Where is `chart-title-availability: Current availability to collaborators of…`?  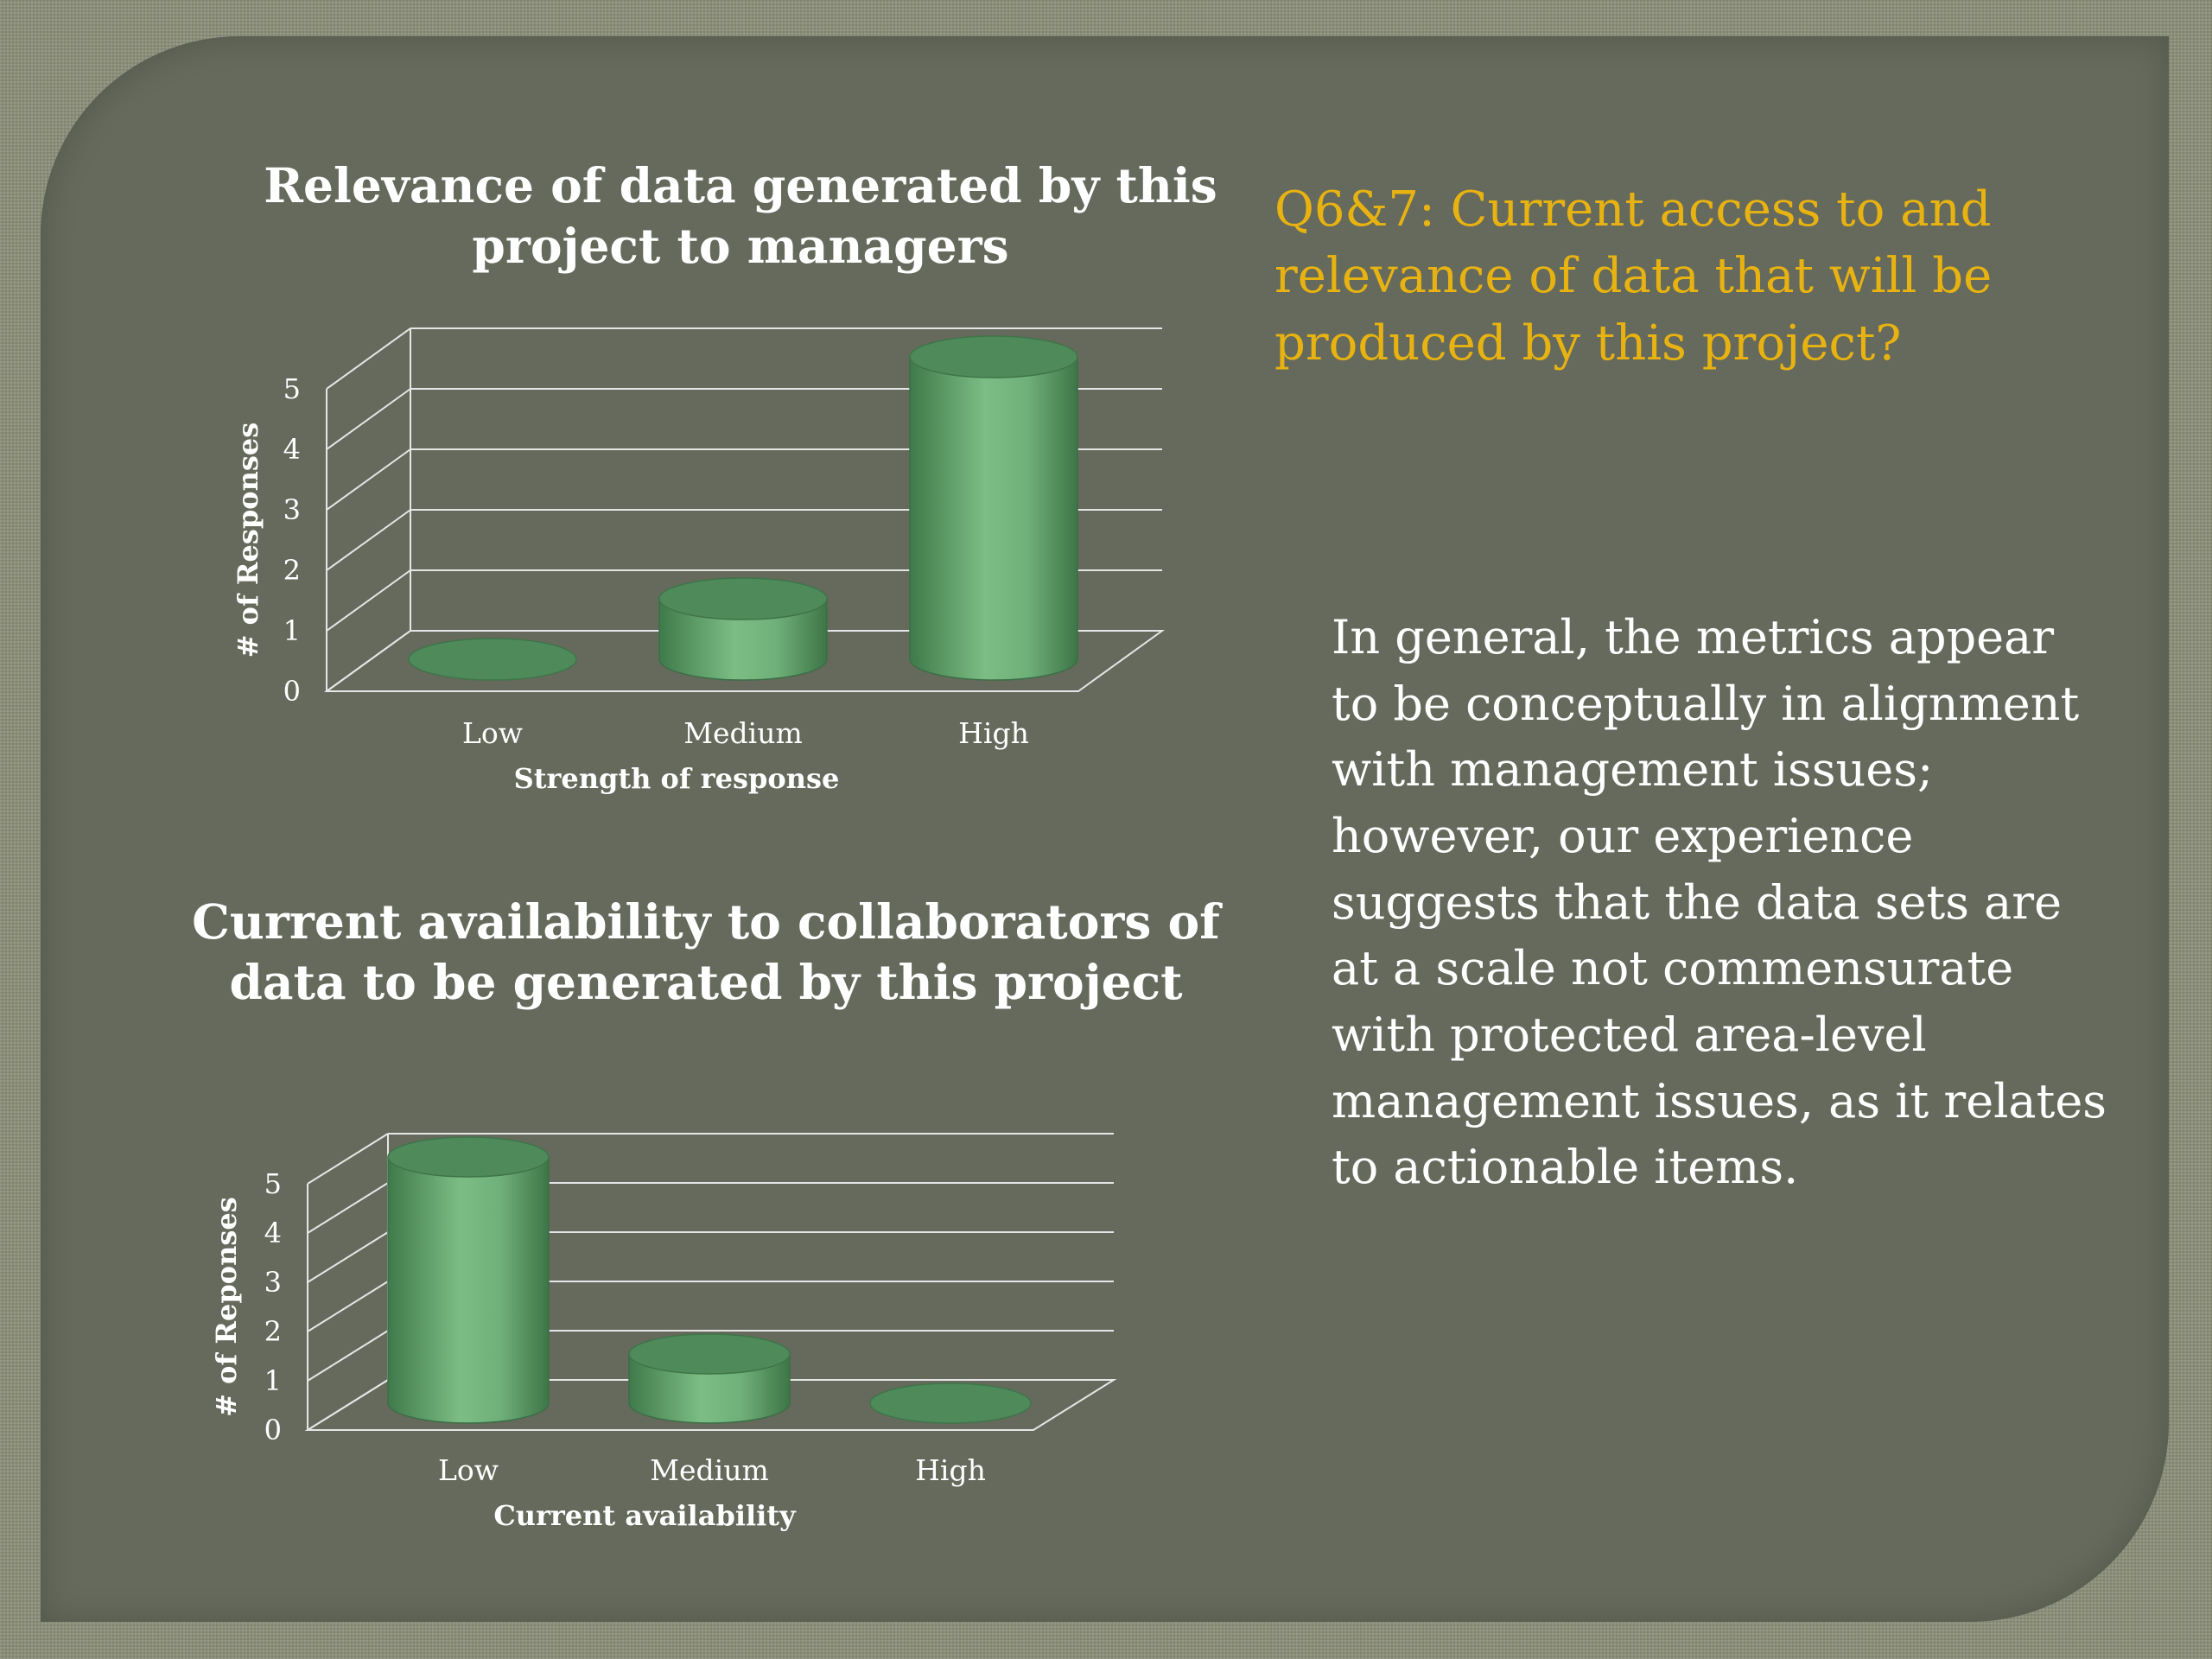 chart-title-availability: Current availability to collaborators of… is located at coordinates (706, 951).